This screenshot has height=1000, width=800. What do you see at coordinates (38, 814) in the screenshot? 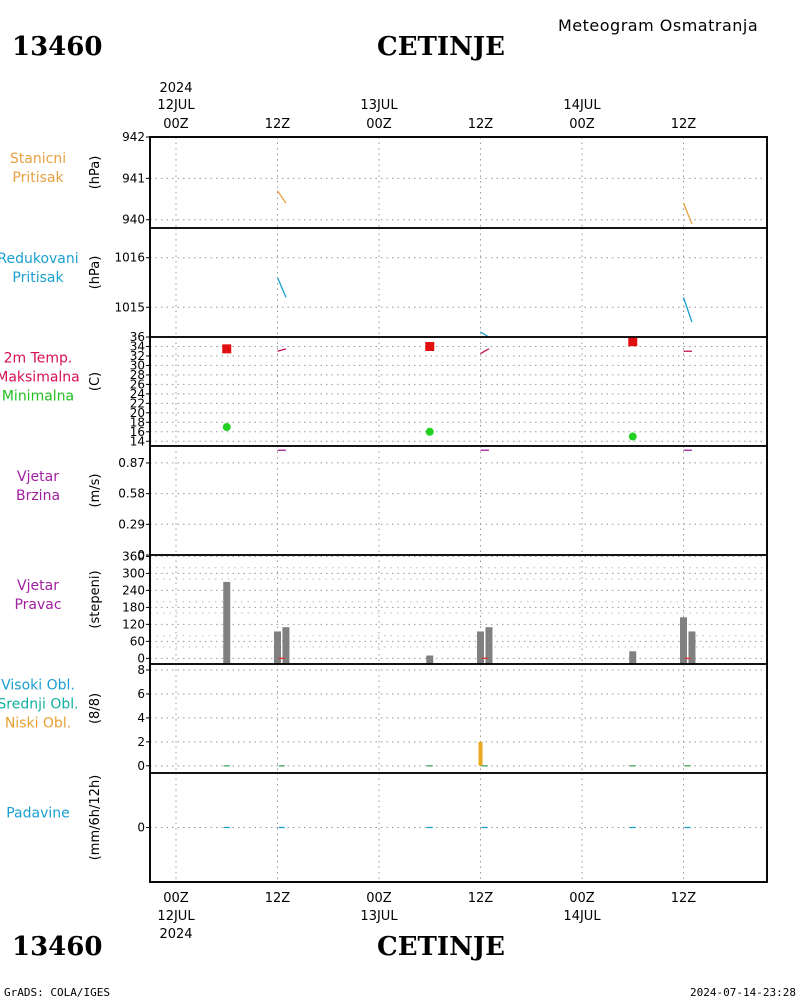
I see `panel-label: Padavine` at bounding box center [38, 814].